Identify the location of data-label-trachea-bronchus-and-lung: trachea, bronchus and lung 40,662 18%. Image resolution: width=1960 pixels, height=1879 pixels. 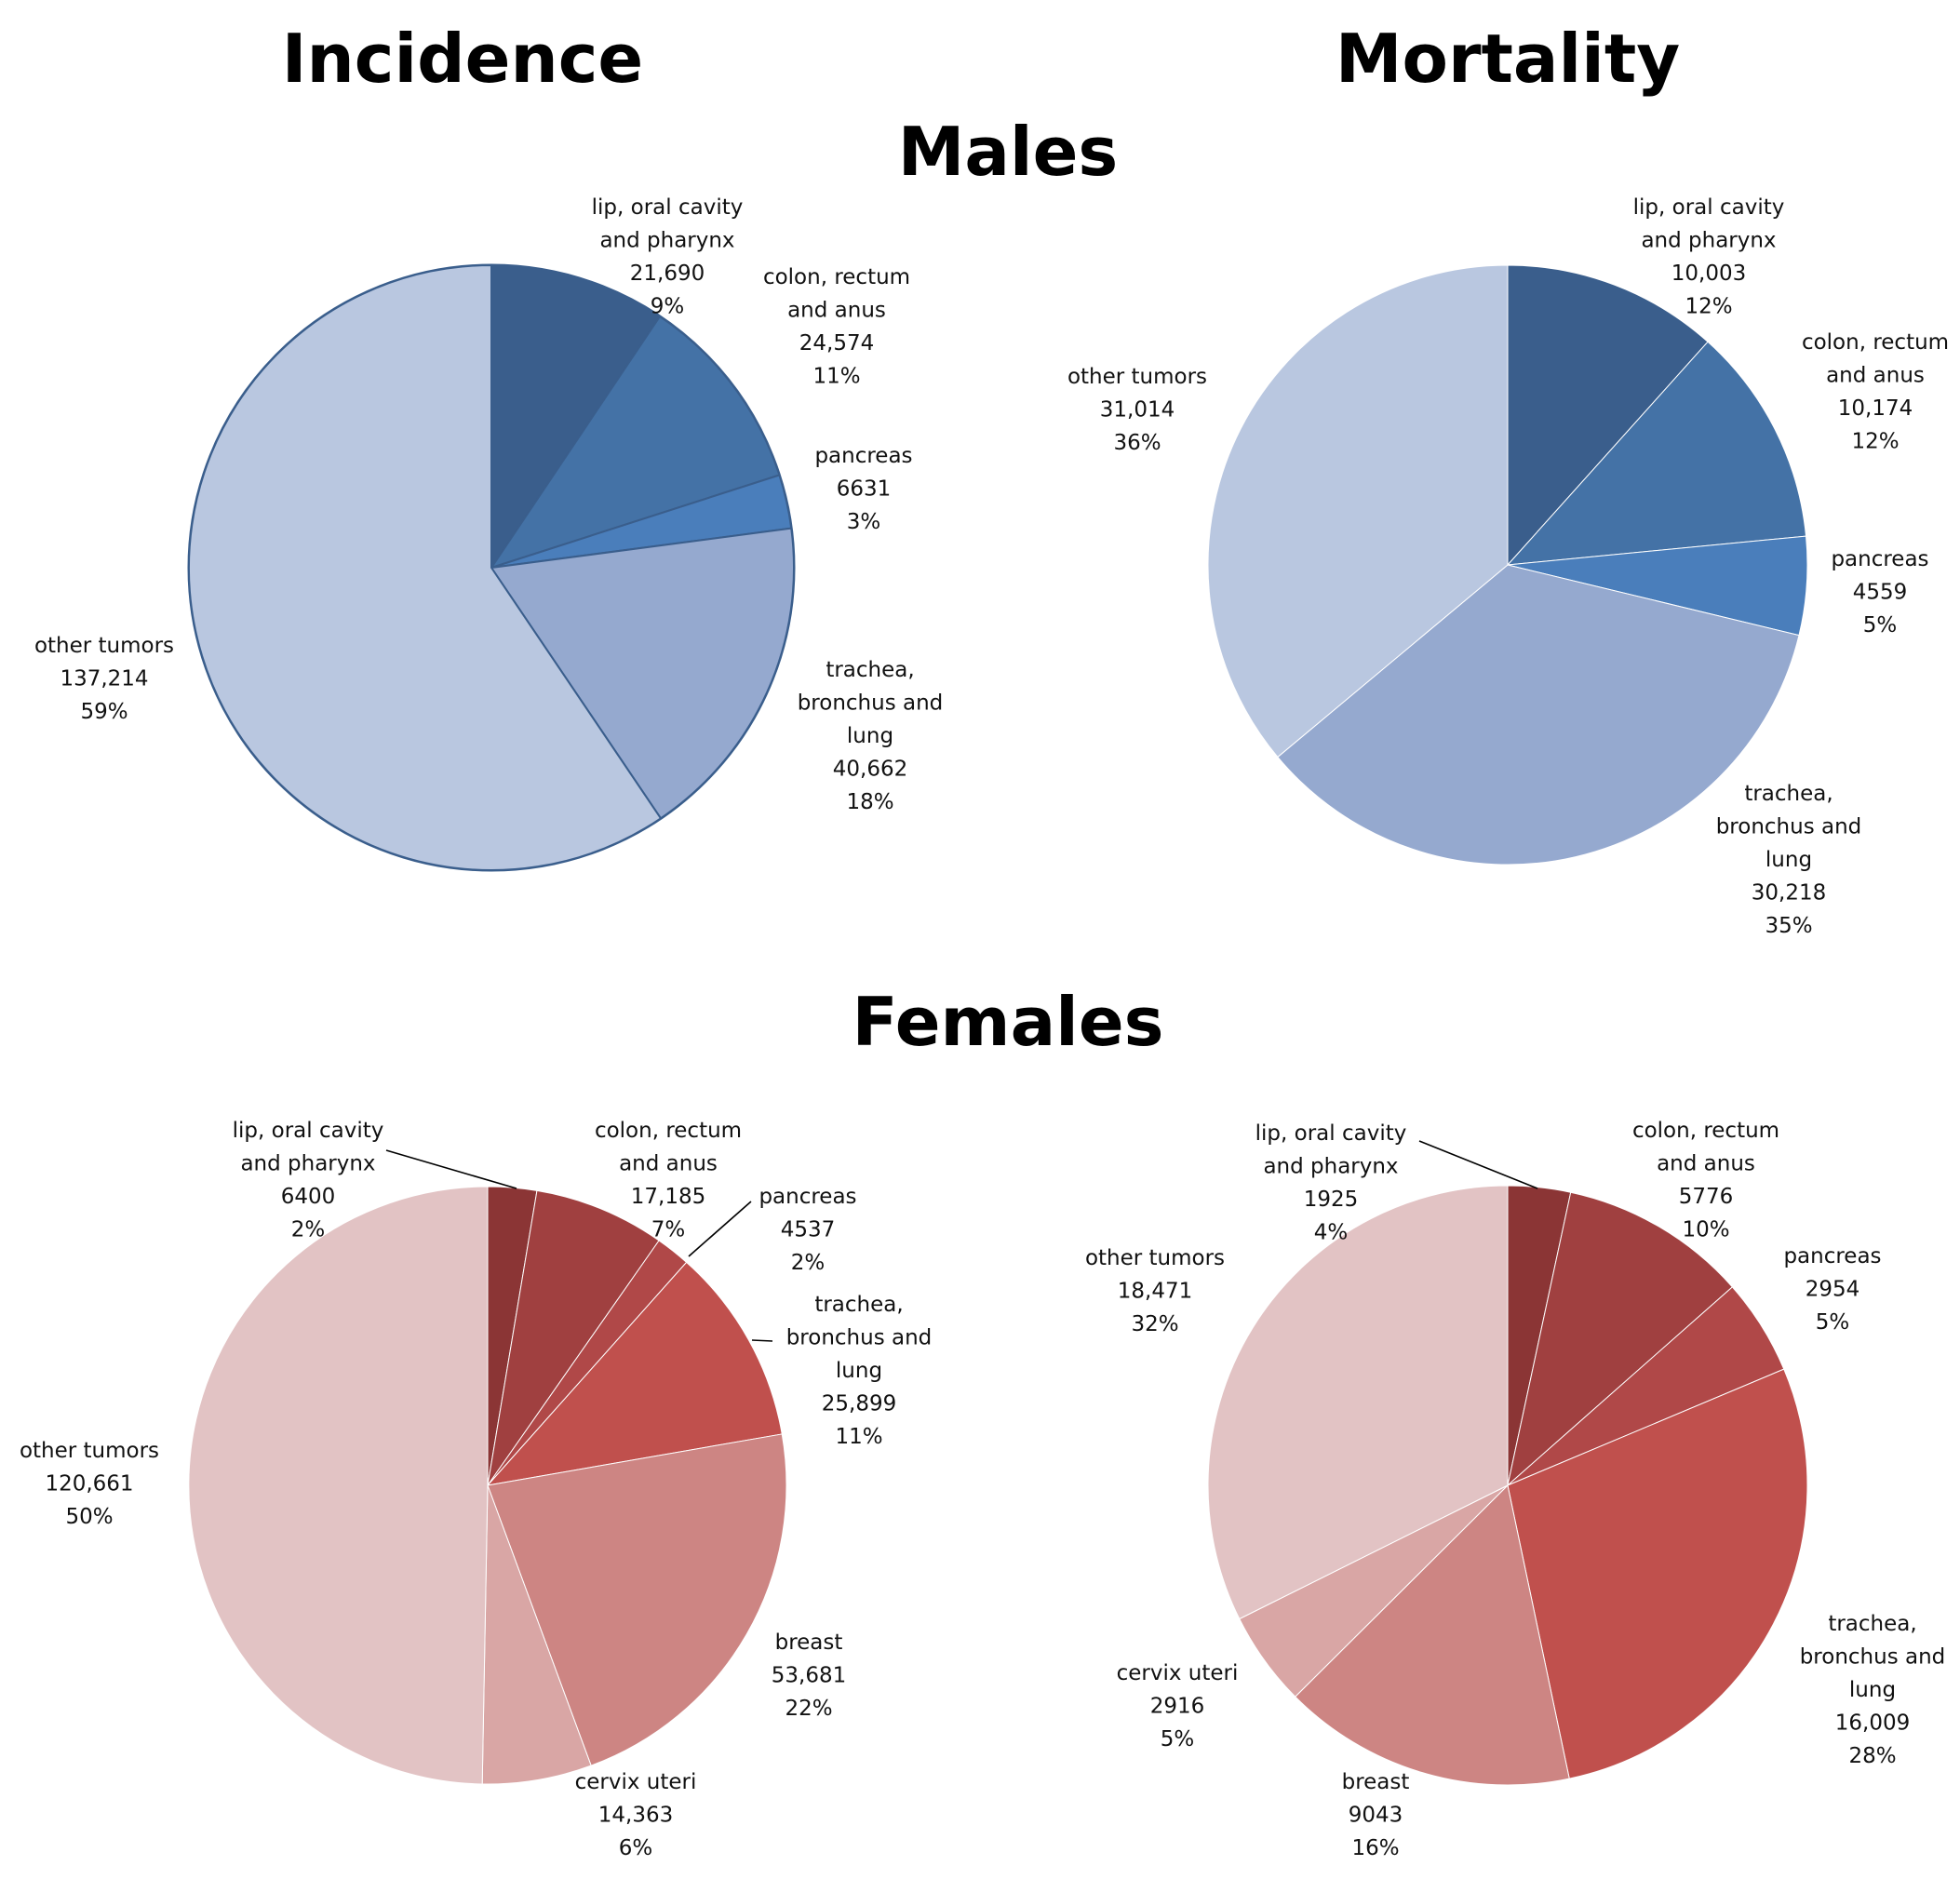
(871, 736).